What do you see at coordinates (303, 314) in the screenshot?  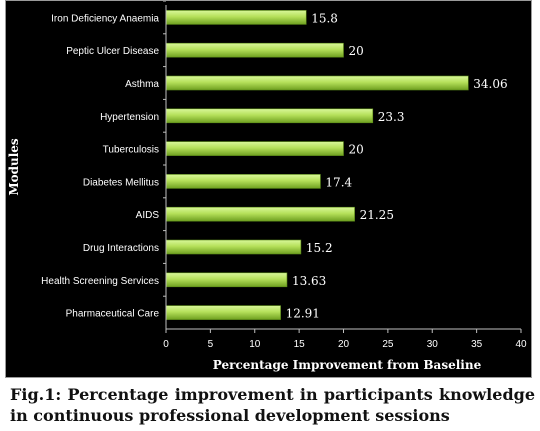 I see `data-label: 12.91` at bounding box center [303, 314].